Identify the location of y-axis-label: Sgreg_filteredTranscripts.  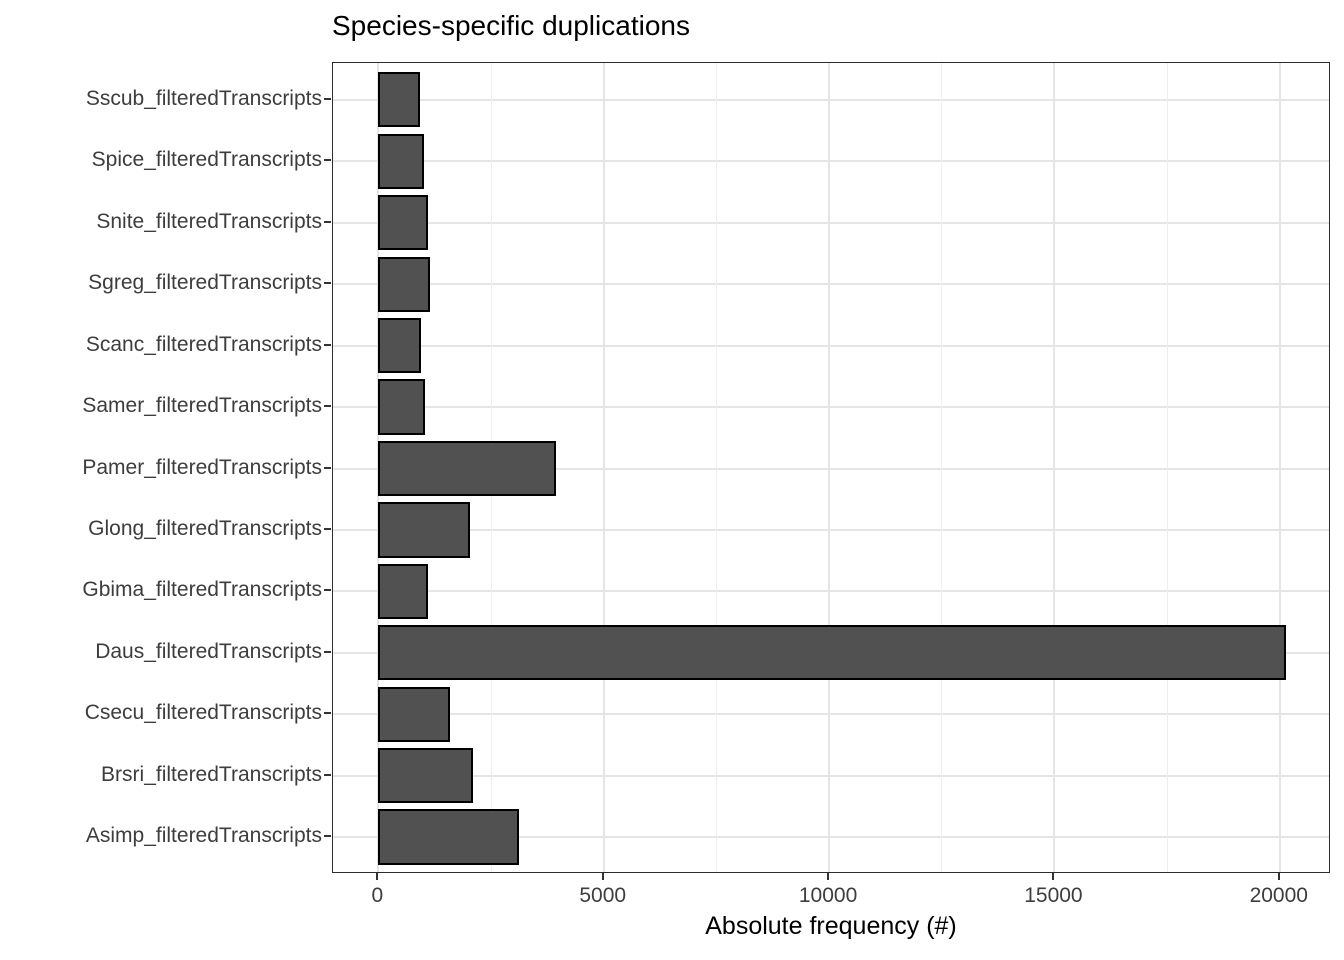
(205, 283).